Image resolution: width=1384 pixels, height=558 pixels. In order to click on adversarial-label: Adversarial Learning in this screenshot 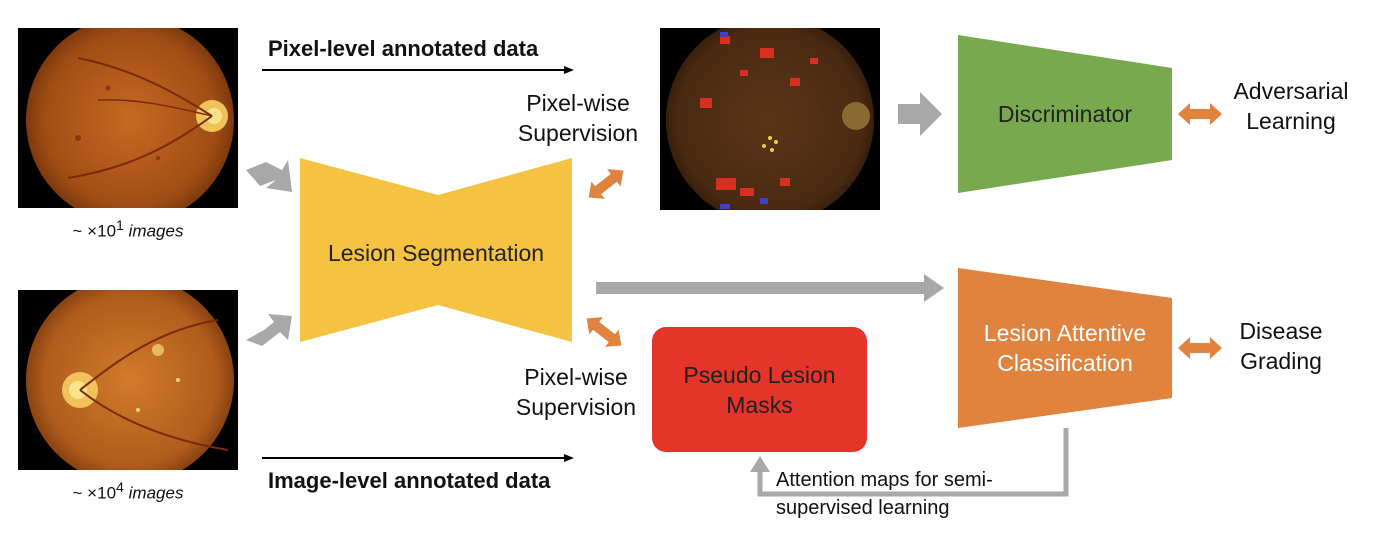, I will do `click(1291, 106)`.